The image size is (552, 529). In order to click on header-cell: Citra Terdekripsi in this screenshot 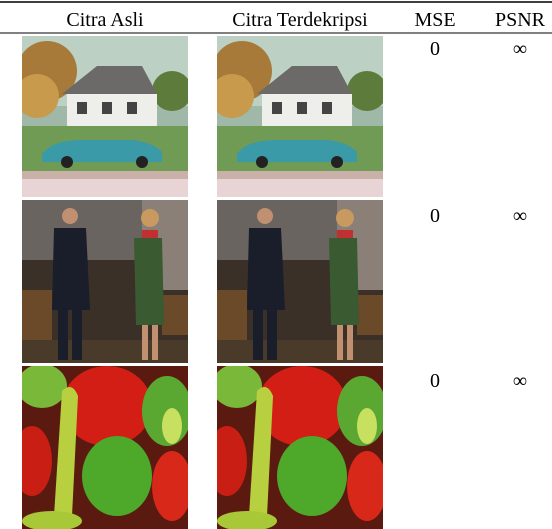, I will do `click(300, 20)`.